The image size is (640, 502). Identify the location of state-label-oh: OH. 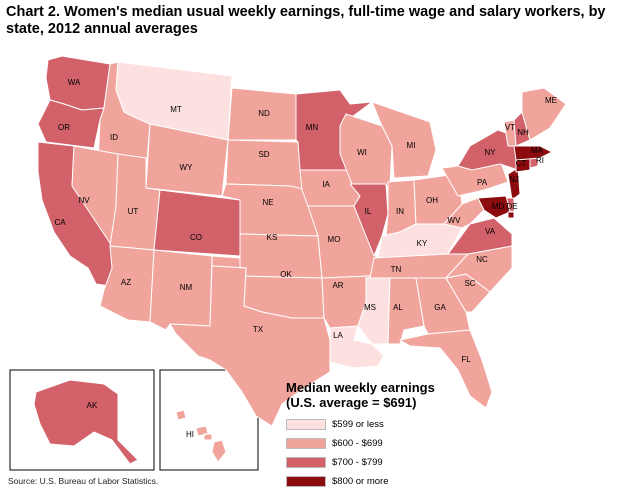
(432, 200).